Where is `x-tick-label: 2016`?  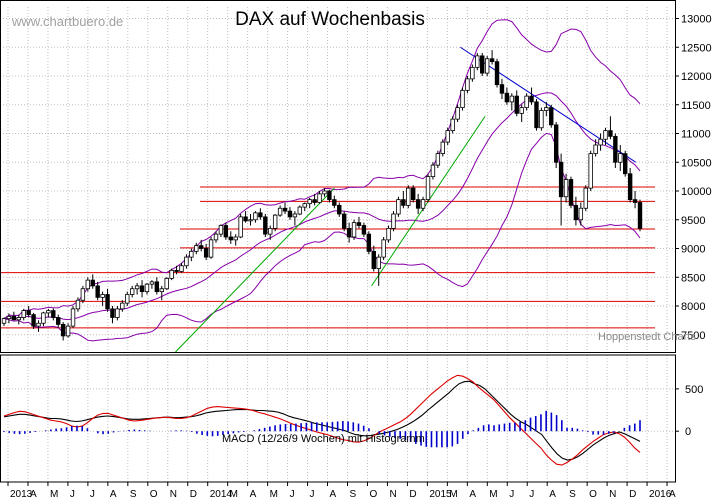 x-tick-label: 2016 is located at coordinates (660, 494).